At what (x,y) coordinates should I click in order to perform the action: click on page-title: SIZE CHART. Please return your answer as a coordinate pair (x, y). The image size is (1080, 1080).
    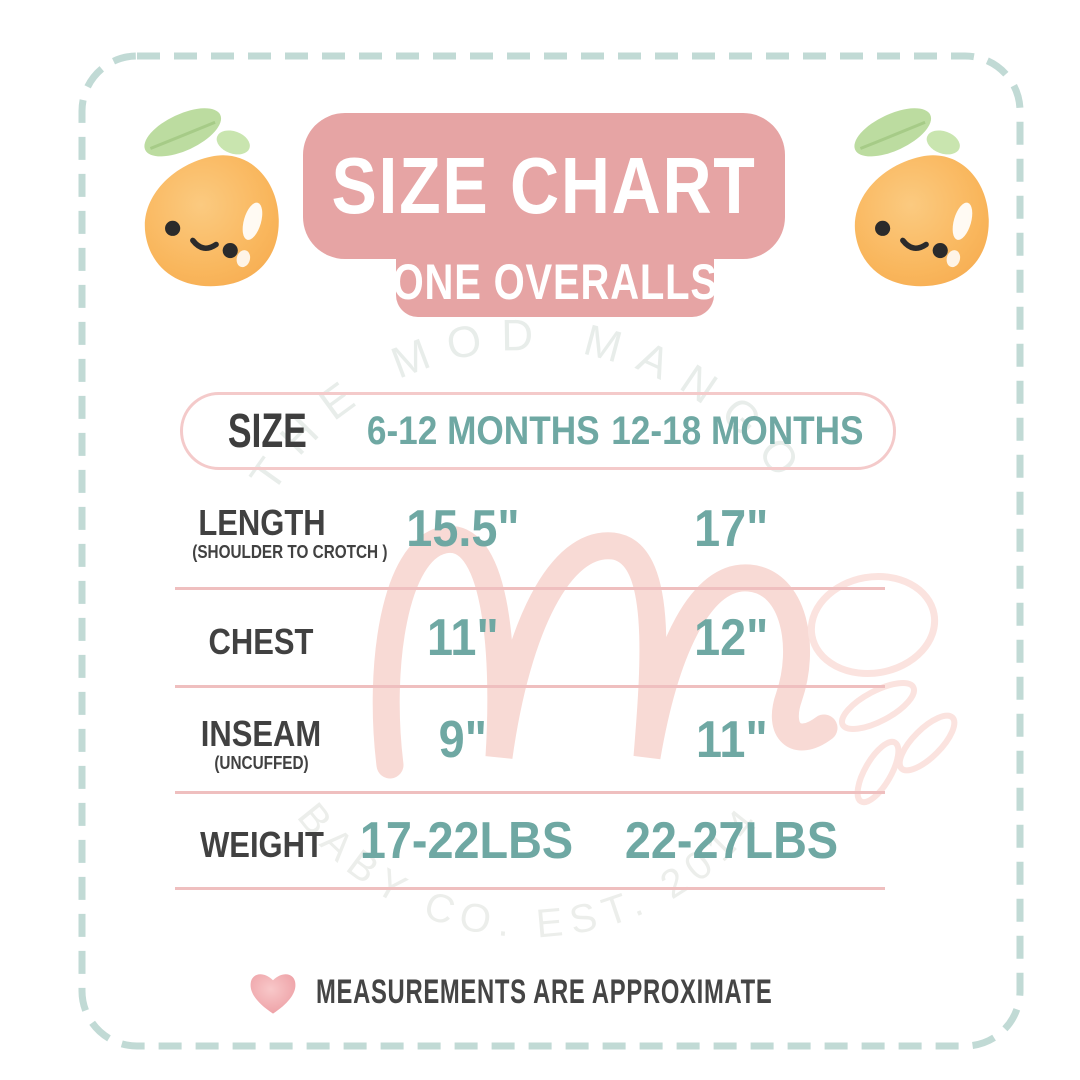
    Looking at the image, I should click on (544, 185).